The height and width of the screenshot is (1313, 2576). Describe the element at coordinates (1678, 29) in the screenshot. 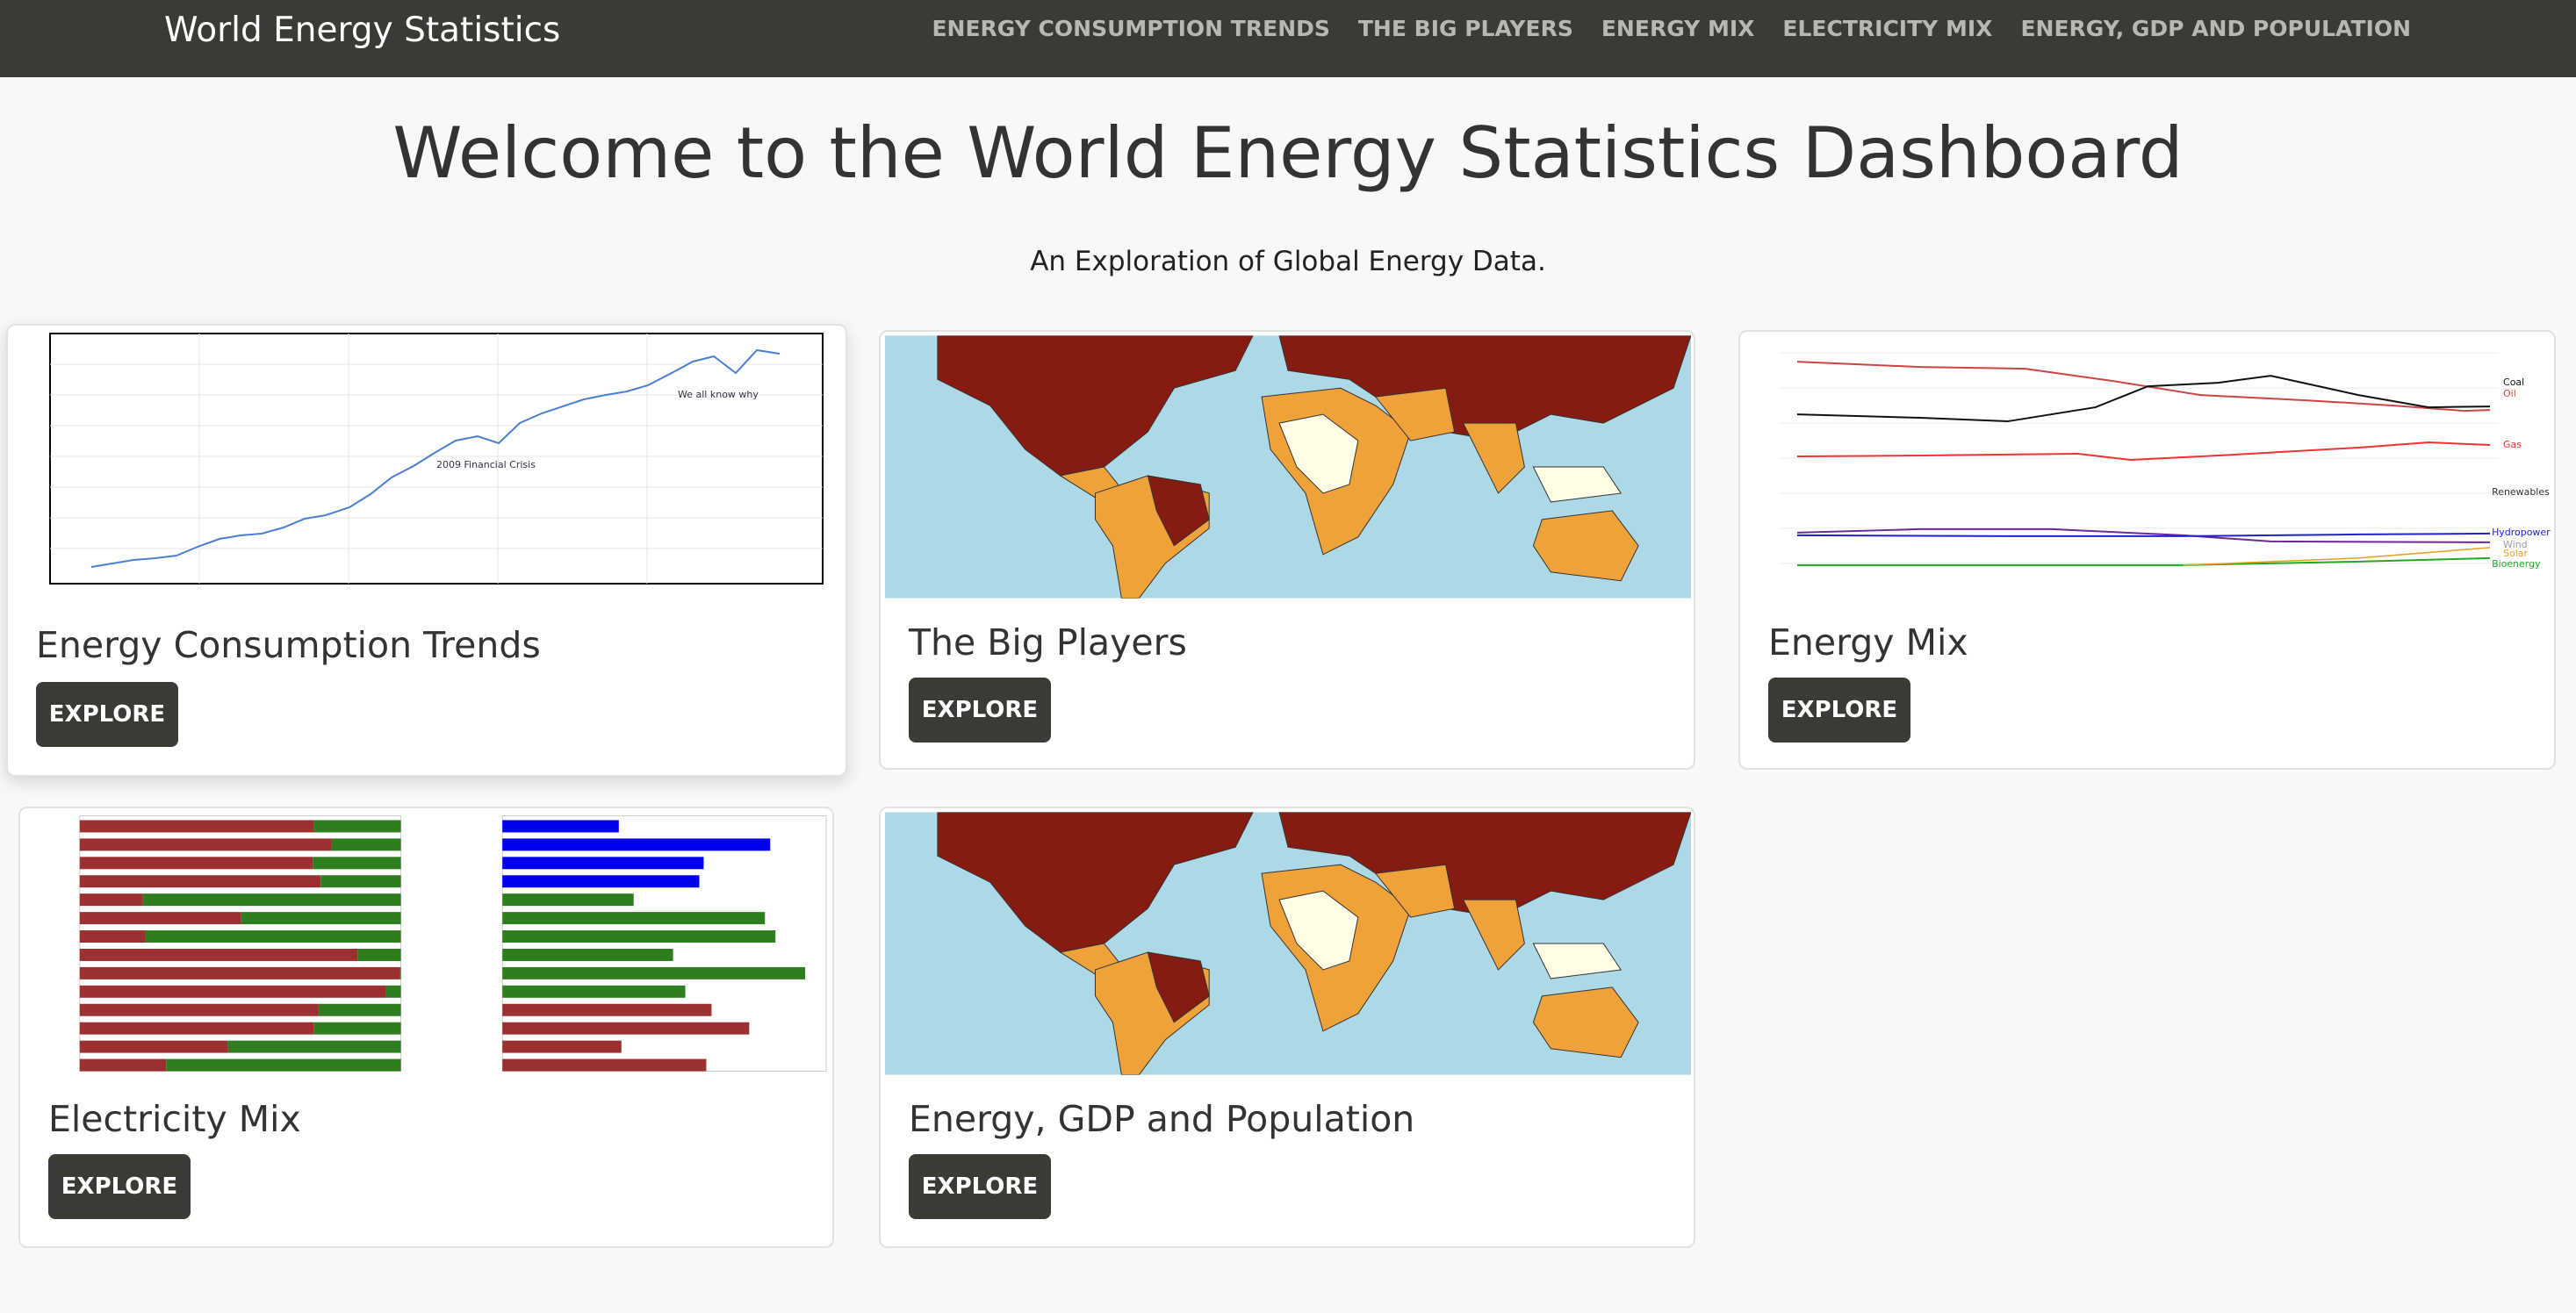

I see `nav-link: ENERGY MIX` at that location.